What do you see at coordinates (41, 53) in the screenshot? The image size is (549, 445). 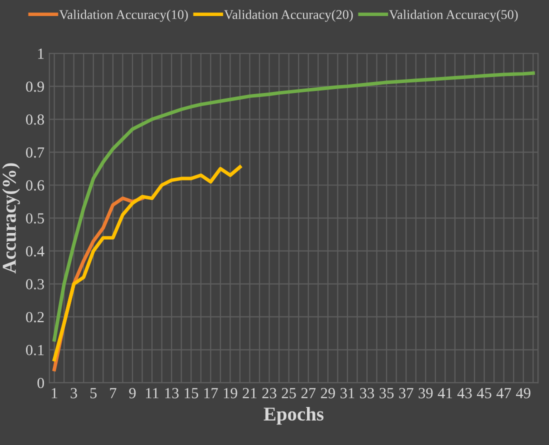 I see `y-tick-label: 1` at bounding box center [41, 53].